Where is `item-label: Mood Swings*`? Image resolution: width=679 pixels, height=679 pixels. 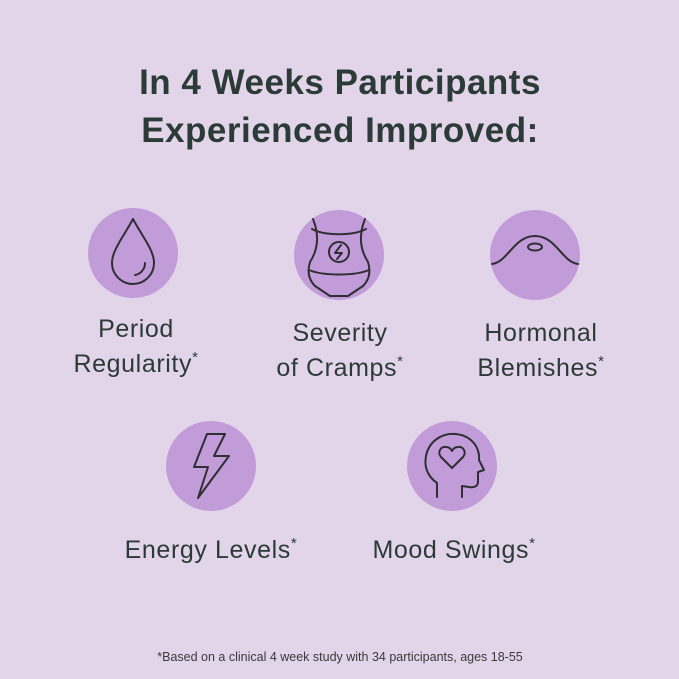 item-label: Mood Swings* is located at coordinates (453, 549).